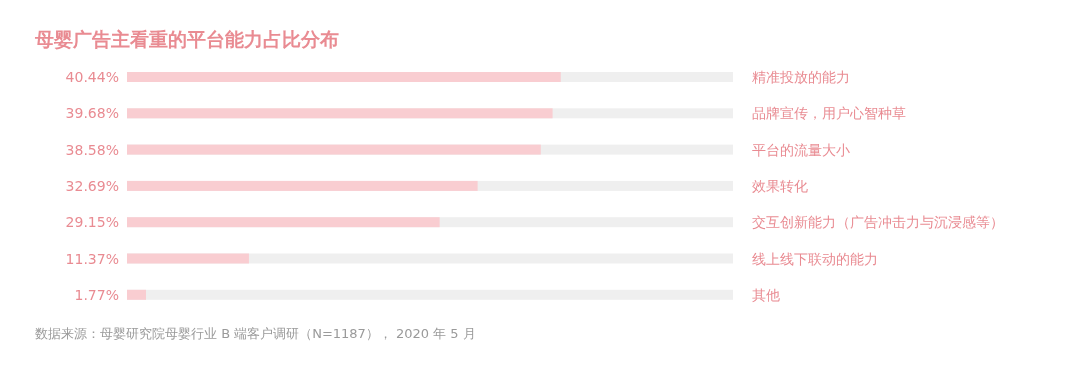 The height and width of the screenshot is (368, 1080). What do you see at coordinates (255, 333) in the screenshot?
I see `annotation: 数据来源：母婴研究院母婴行业 B 端客户调研（N=1187）， 2020 年 5 月` at bounding box center [255, 333].